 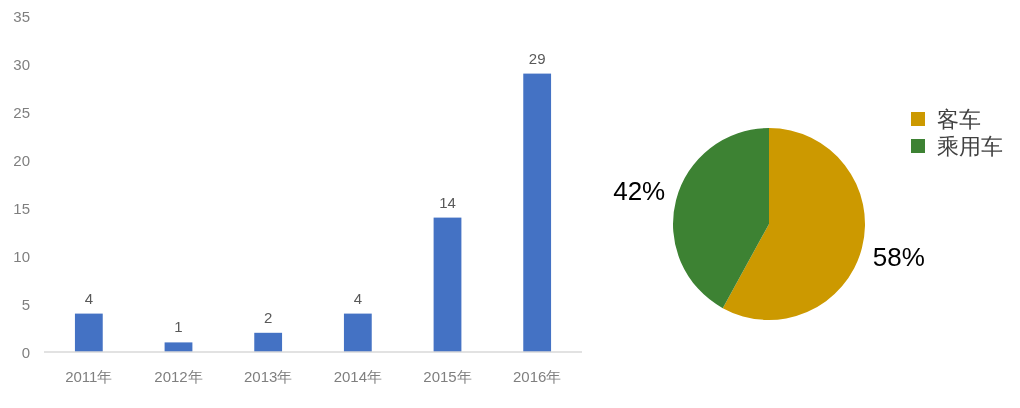 What do you see at coordinates (21, 256) in the screenshot?
I see `y-tick-label: 10` at bounding box center [21, 256].